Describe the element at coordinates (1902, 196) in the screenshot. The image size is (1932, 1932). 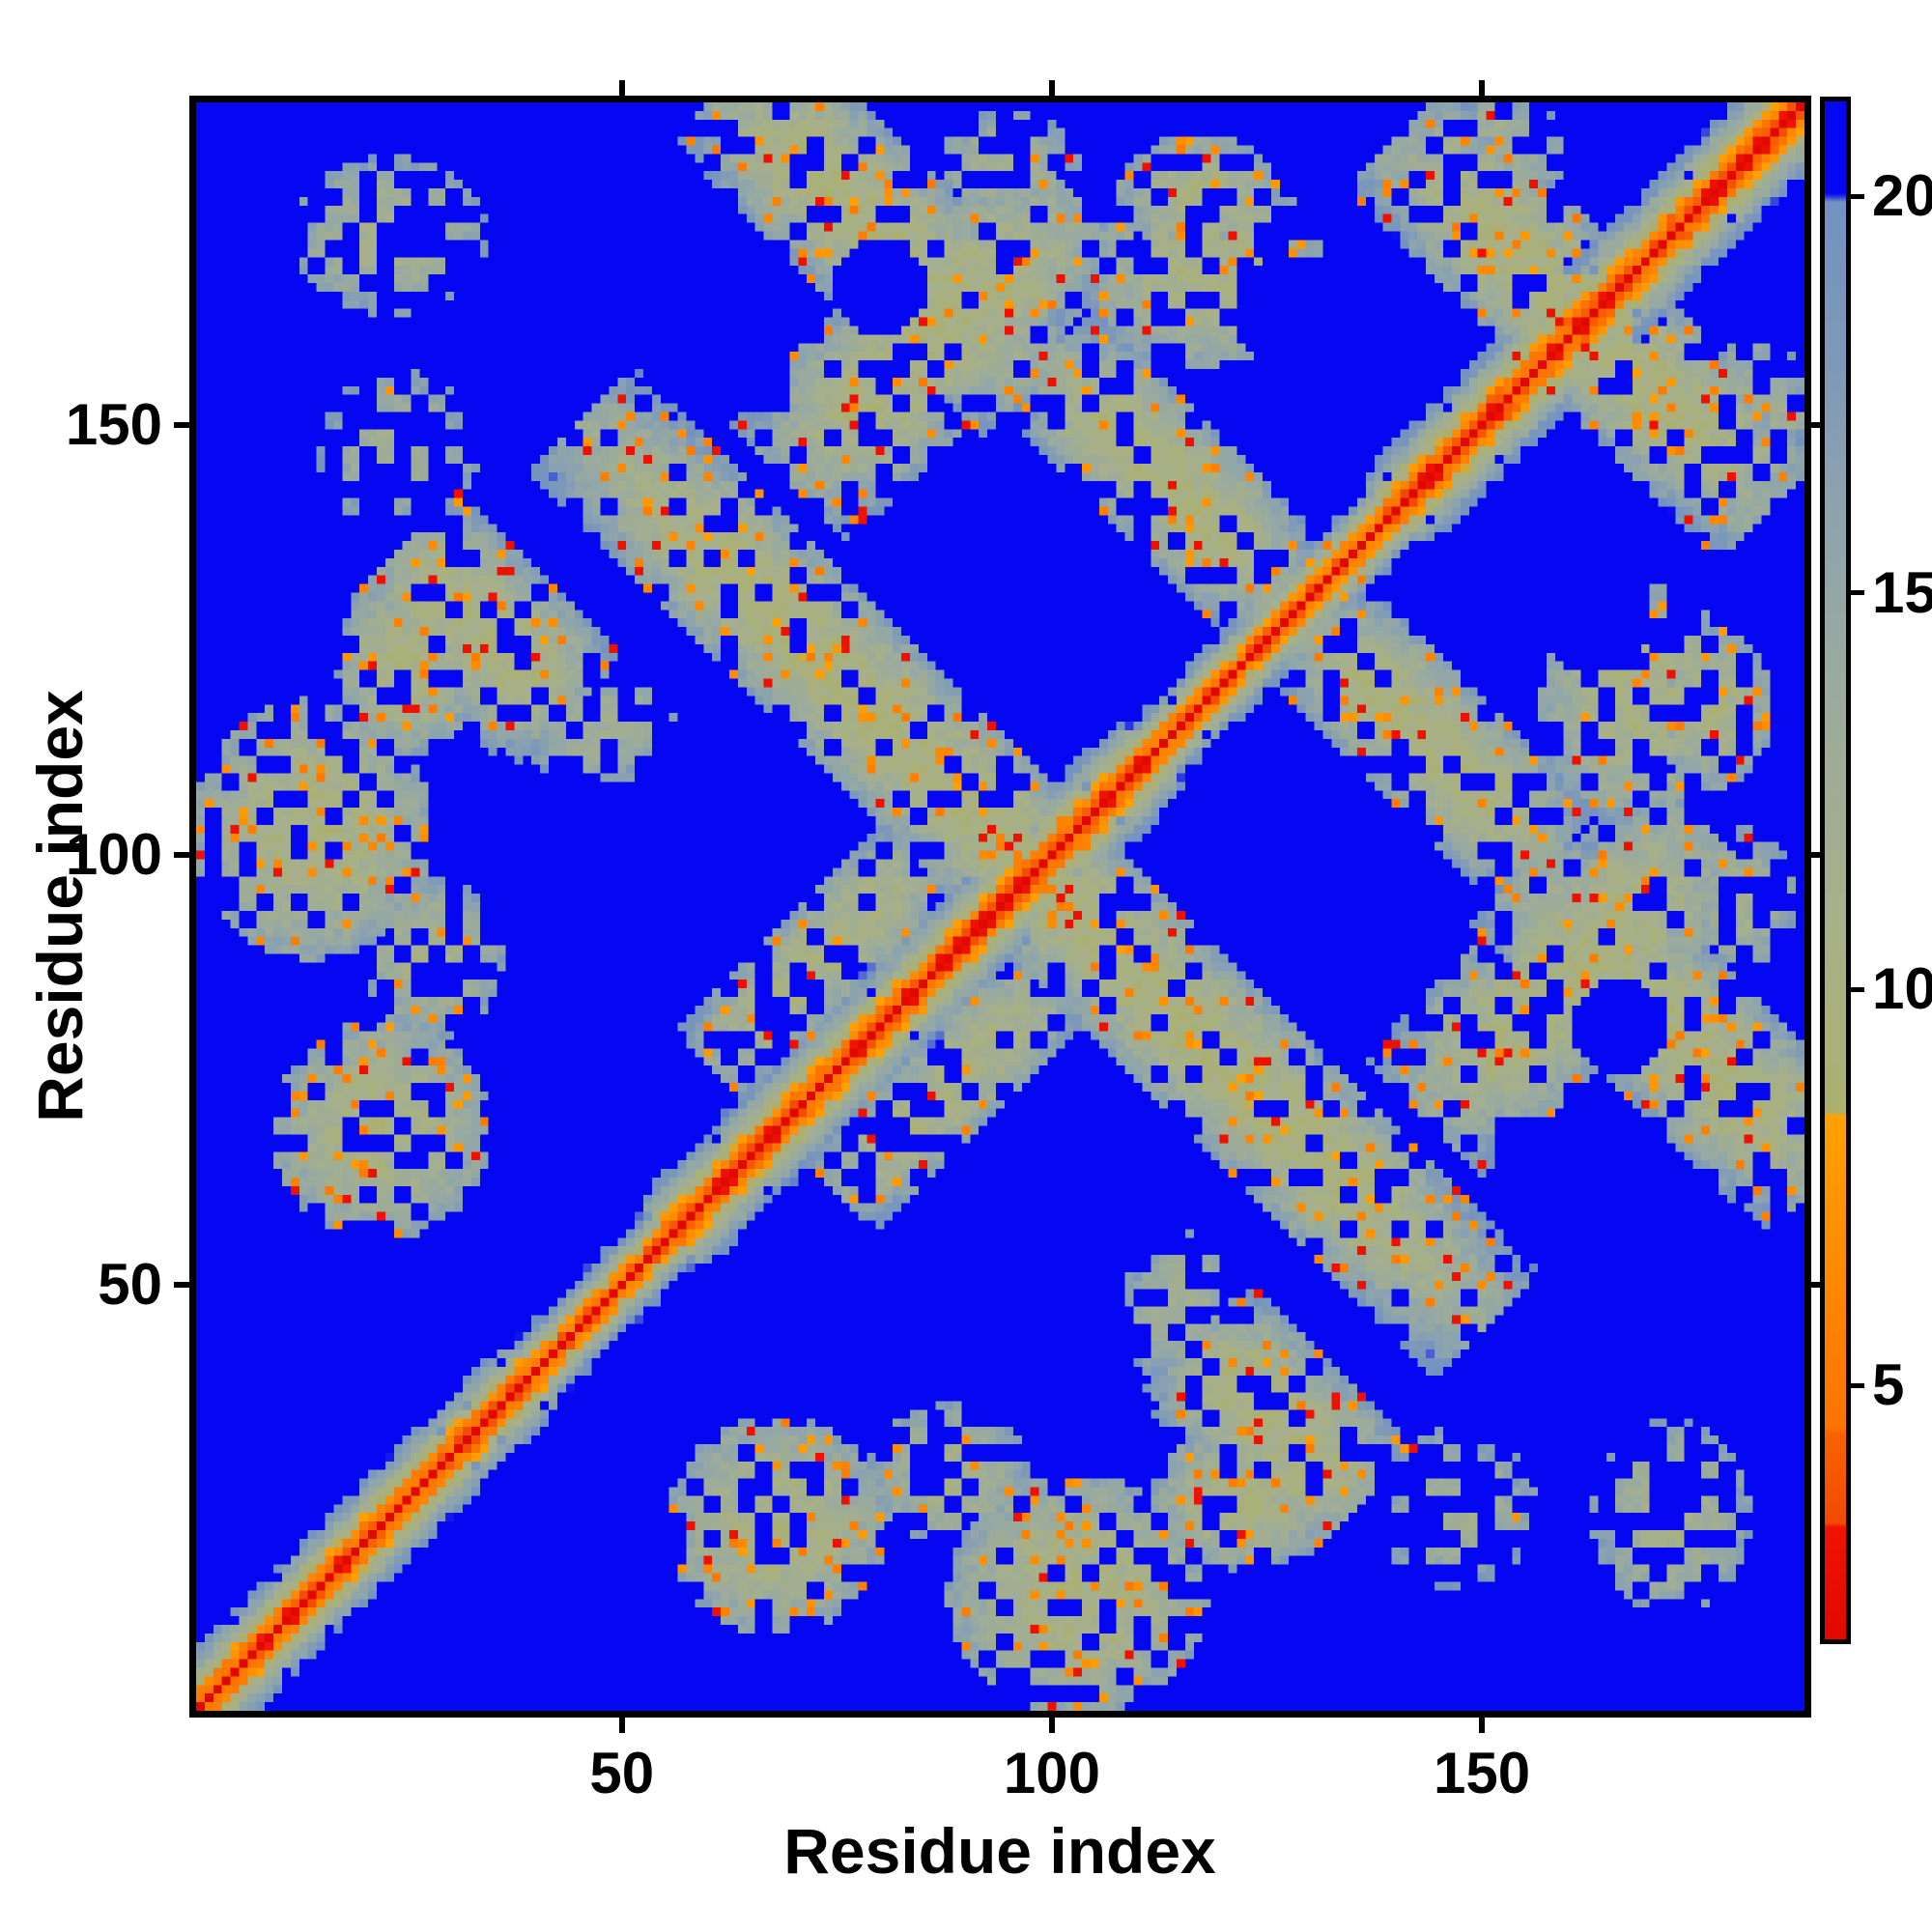
I see `colorbar-tick-label: 20` at that location.